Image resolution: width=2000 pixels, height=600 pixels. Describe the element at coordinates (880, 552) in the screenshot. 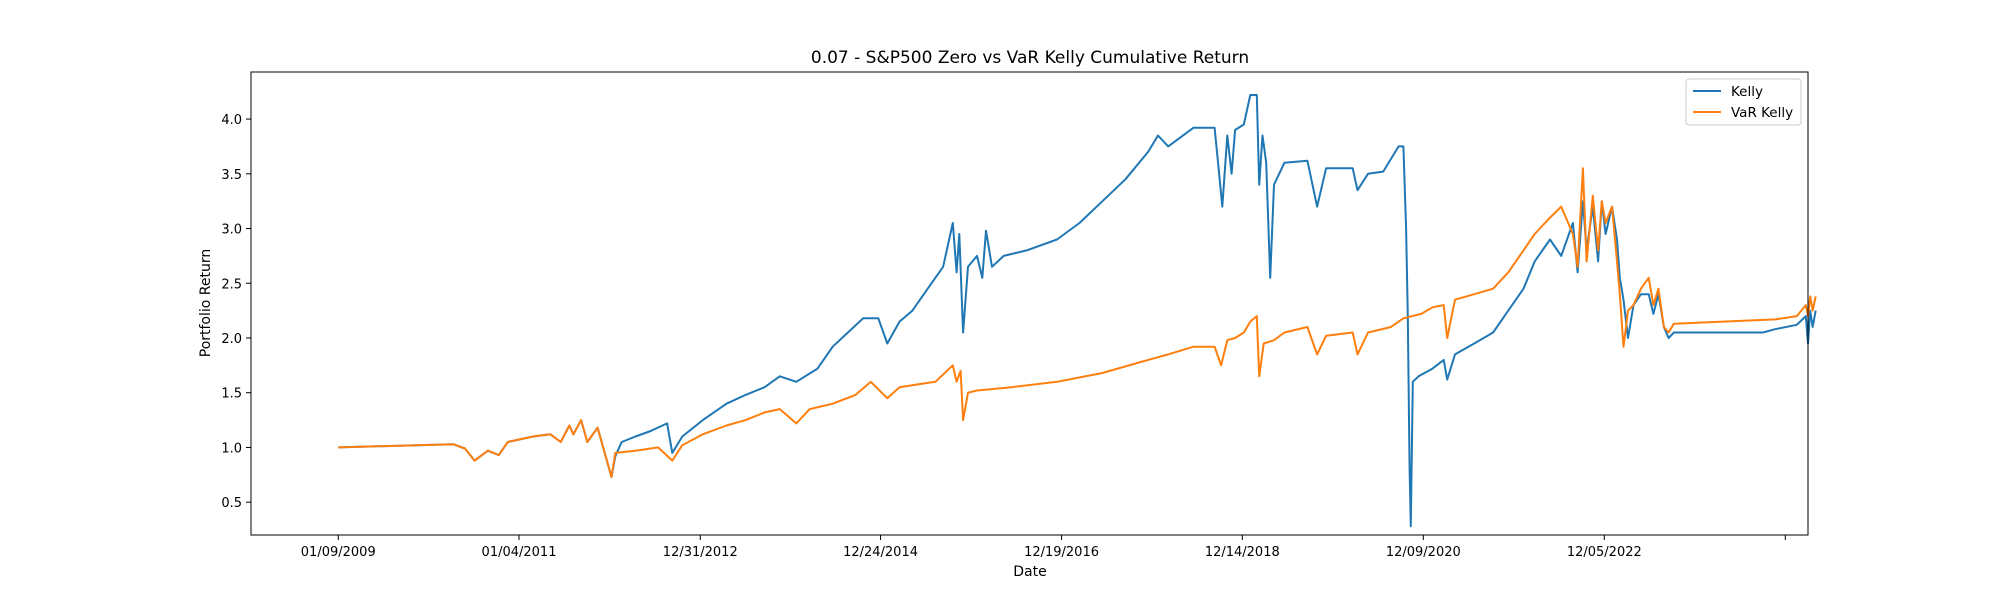

I see `x-tick-label: 12/24/2014` at that location.